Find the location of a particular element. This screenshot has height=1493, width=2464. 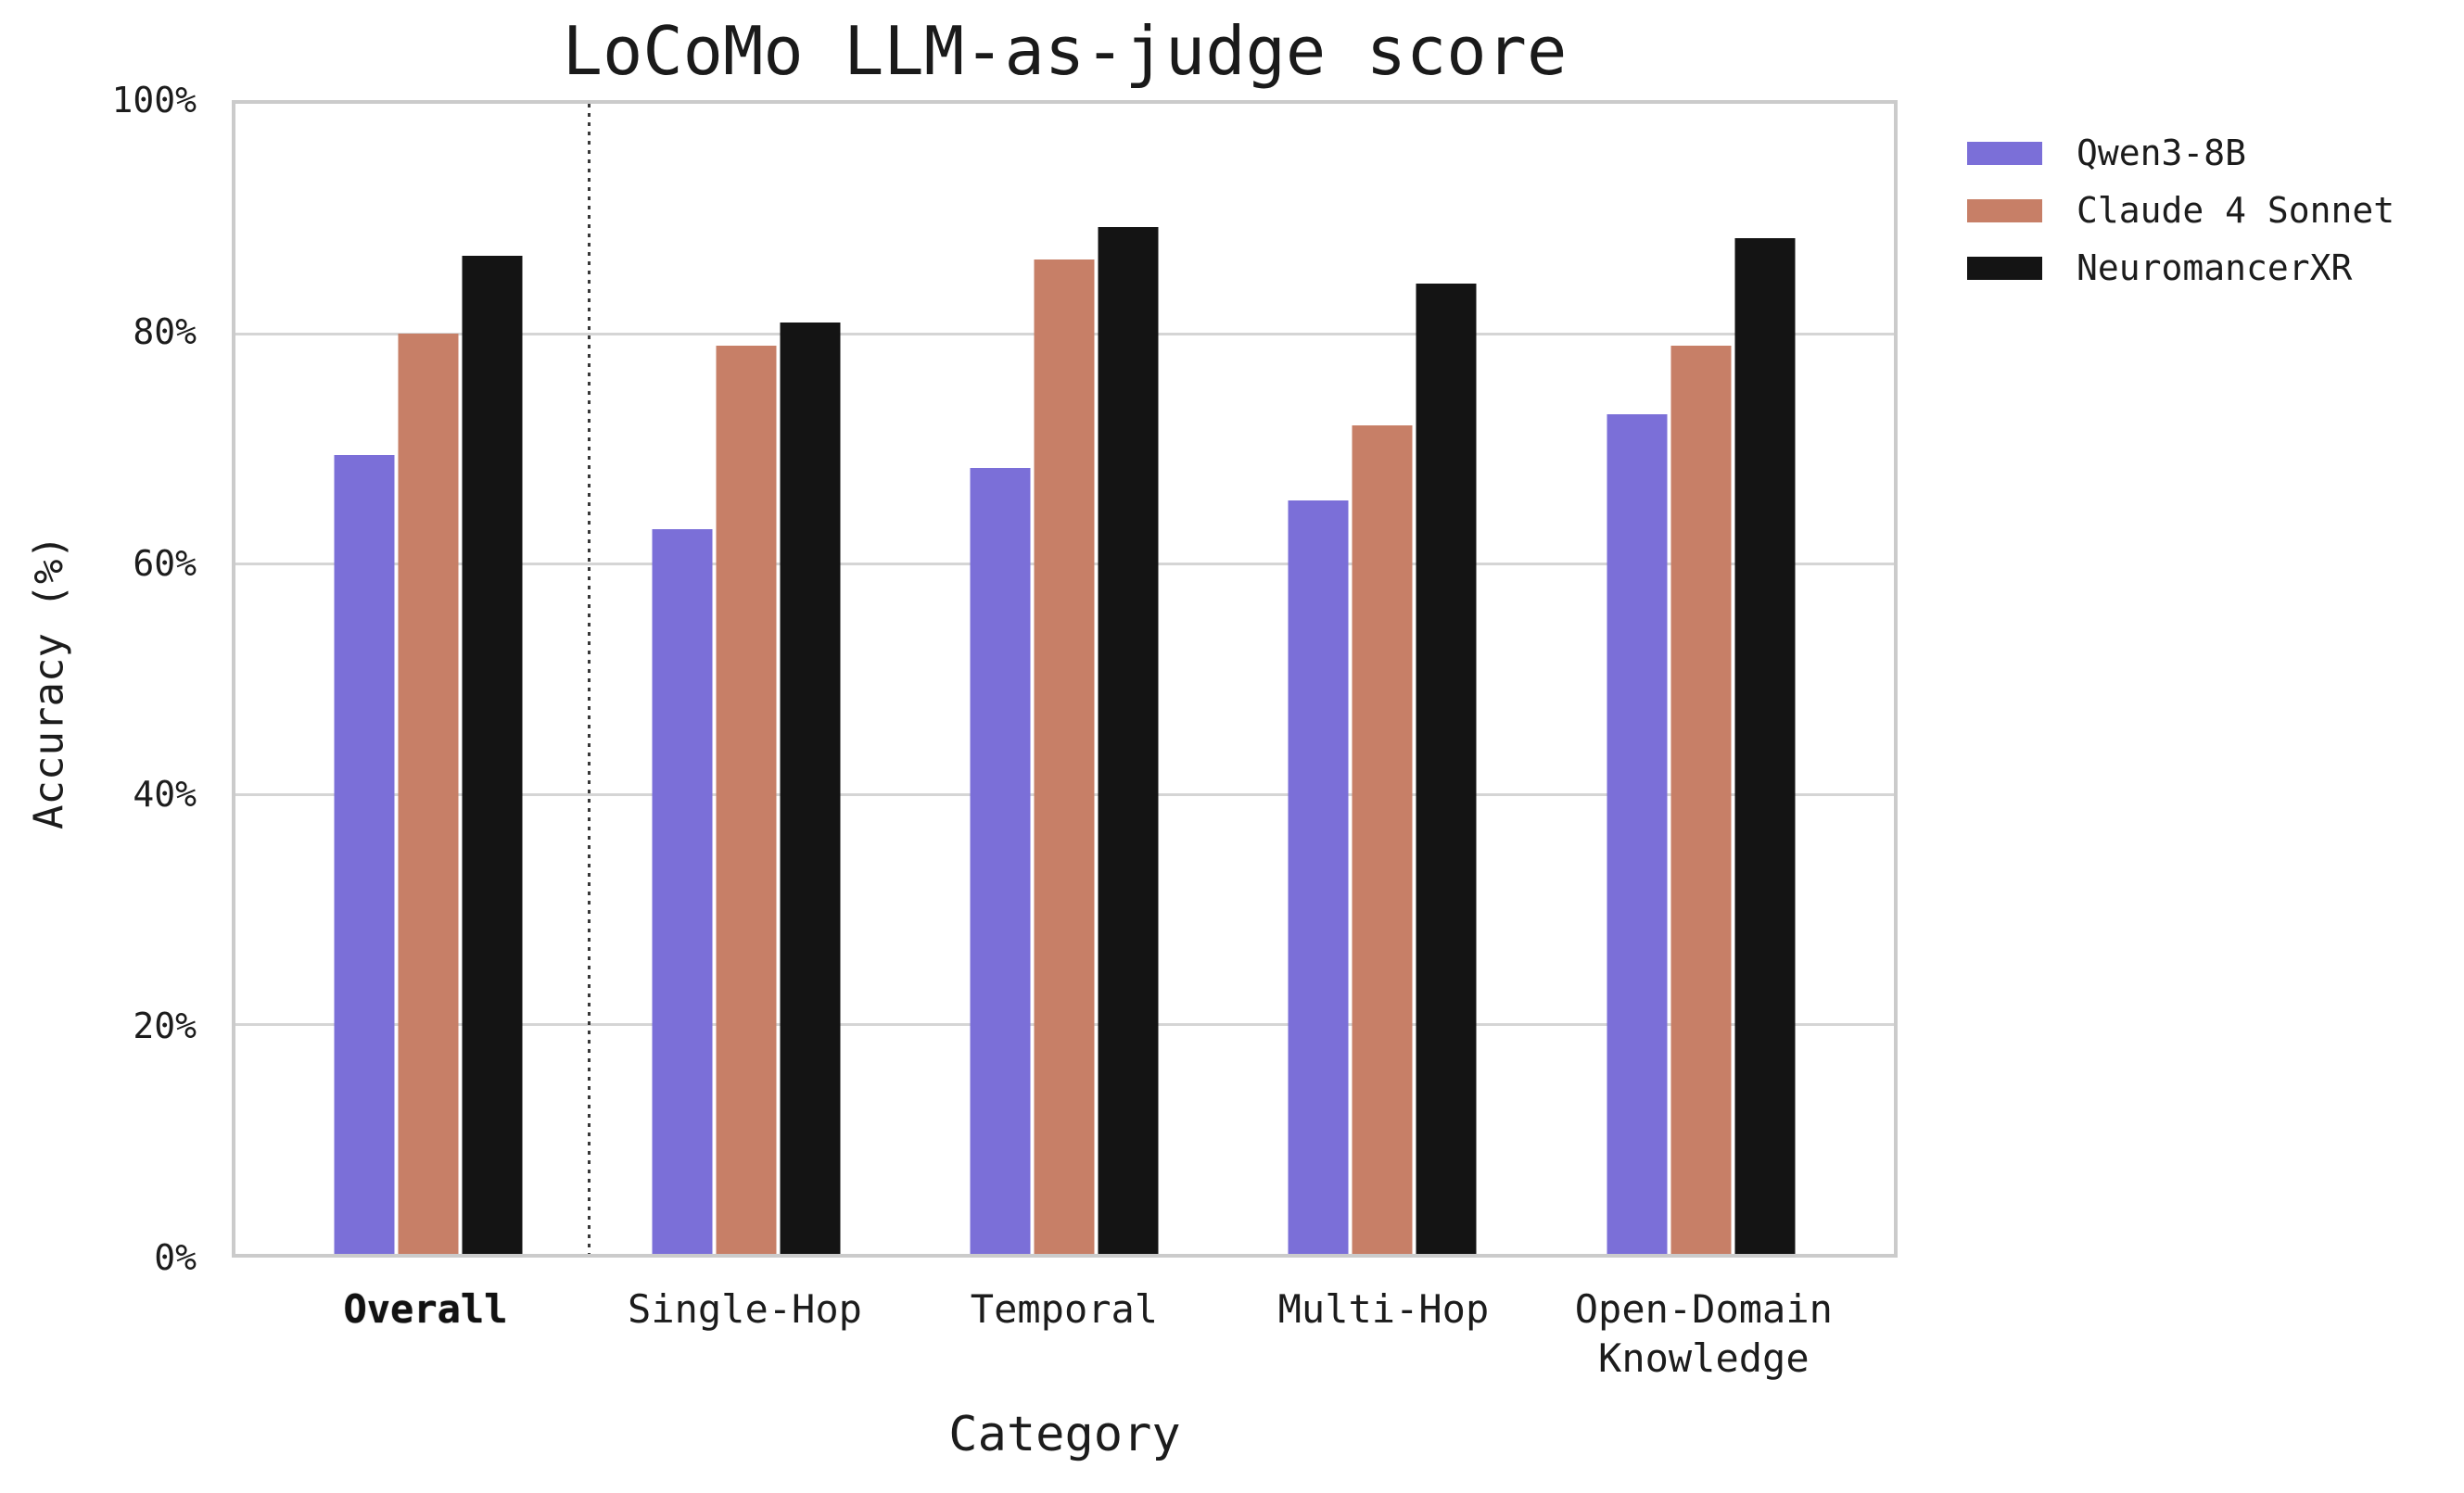

x-tick-label-overall: Overall is located at coordinates (425, 1309).